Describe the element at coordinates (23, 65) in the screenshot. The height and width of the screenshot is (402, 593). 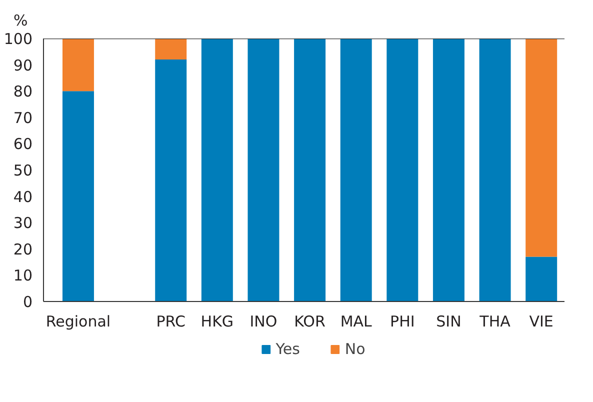
I see `y-tick-label: 90` at that location.